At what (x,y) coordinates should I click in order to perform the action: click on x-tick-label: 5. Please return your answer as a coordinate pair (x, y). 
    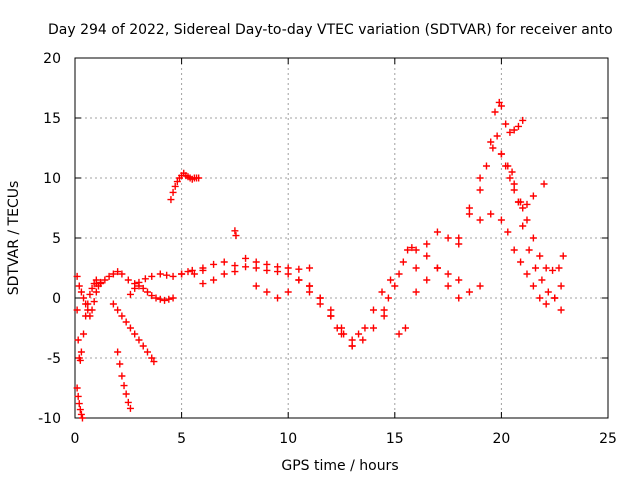
    Looking at the image, I should click on (181, 439).